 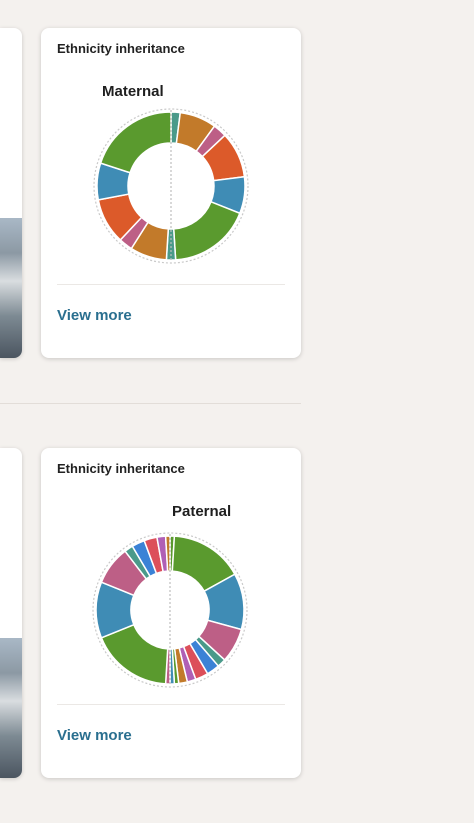 What do you see at coordinates (202, 511) in the screenshot?
I see `chart-label-paternal: Paternal` at bounding box center [202, 511].